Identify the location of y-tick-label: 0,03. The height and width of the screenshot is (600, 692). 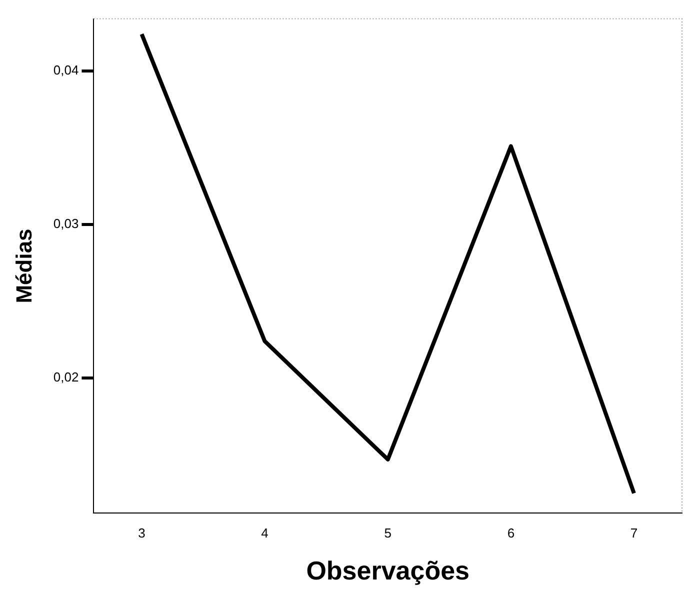
(66, 224).